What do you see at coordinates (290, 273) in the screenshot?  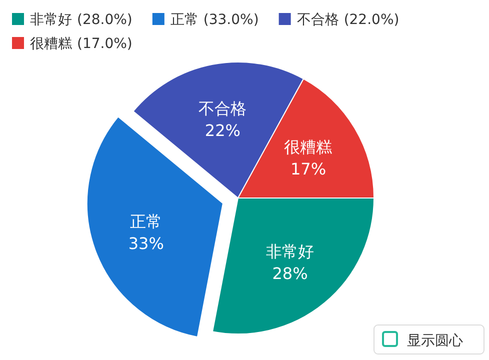 I see `data-label: 28%` at bounding box center [290, 273].